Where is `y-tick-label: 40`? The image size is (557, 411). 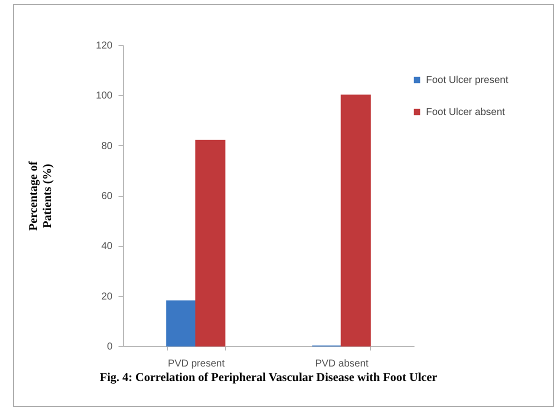 y-tick-label: 40 is located at coordinates (107, 246).